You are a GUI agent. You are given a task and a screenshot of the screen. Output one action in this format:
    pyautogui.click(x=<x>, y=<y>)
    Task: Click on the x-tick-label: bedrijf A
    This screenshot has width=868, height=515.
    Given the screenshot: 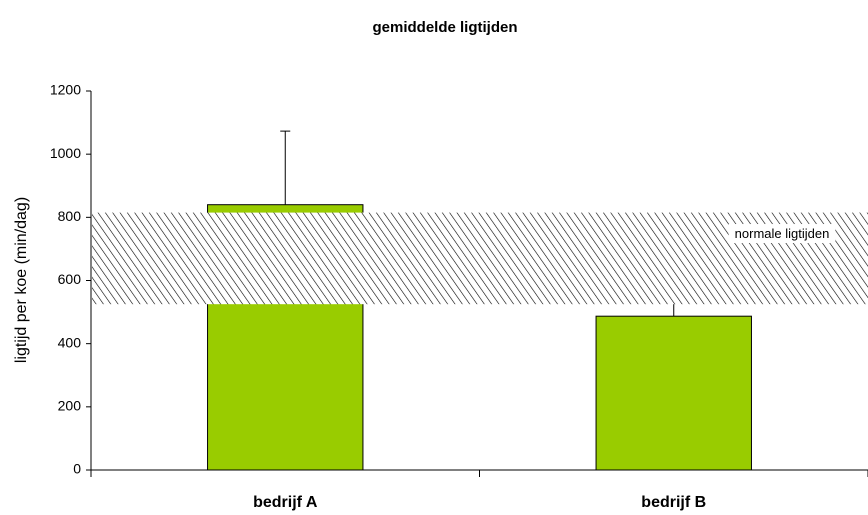 What is the action you would take?
    pyautogui.click(x=285, y=502)
    